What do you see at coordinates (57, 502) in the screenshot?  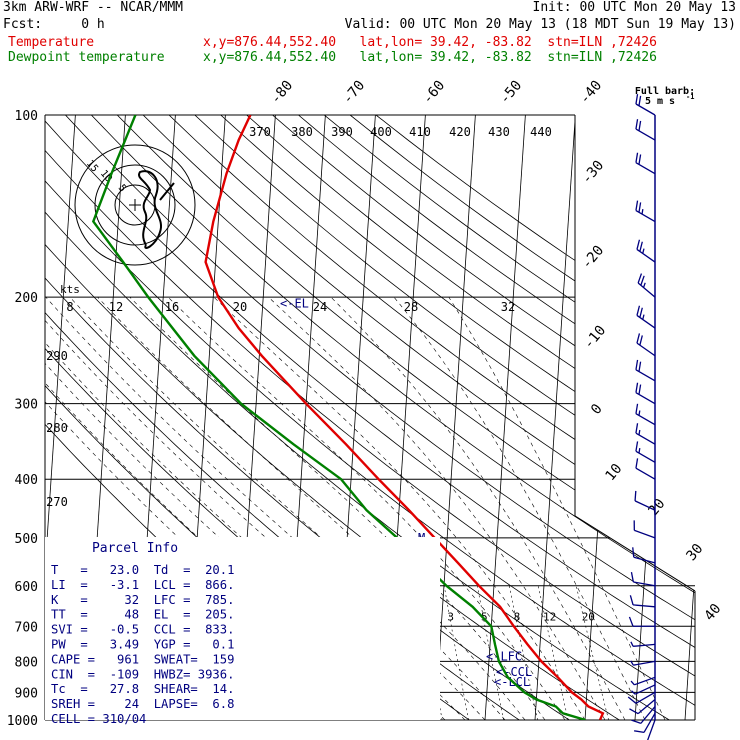 I see `theta-label: 270` at bounding box center [57, 502].